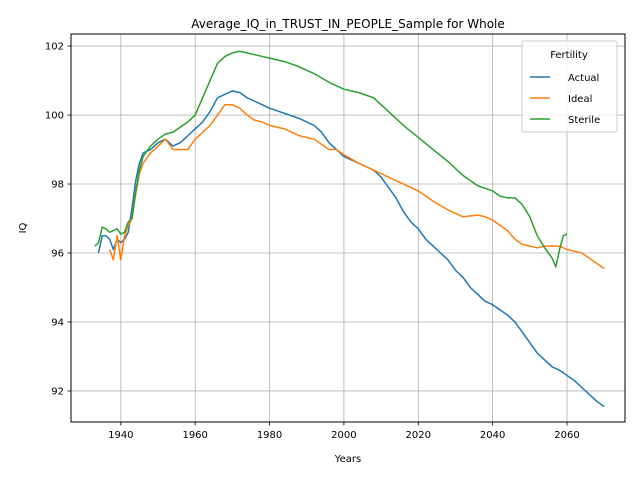 The image size is (640, 480). I want to click on x-tick-label: 2040, so click(492, 435).